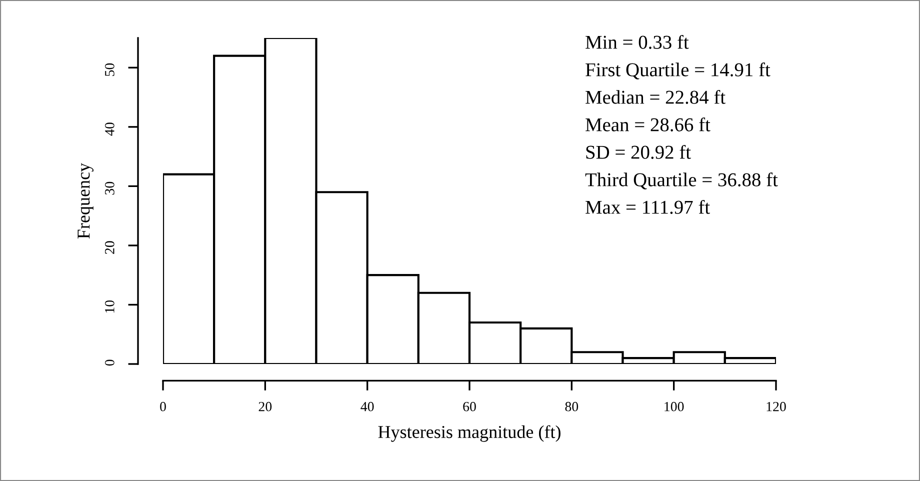 Image resolution: width=920 pixels, height=481 pixels. Describe the element at coordinates (638, 151) in the screenshot. I see `annotation: SD = 20.92 ft` at that location.